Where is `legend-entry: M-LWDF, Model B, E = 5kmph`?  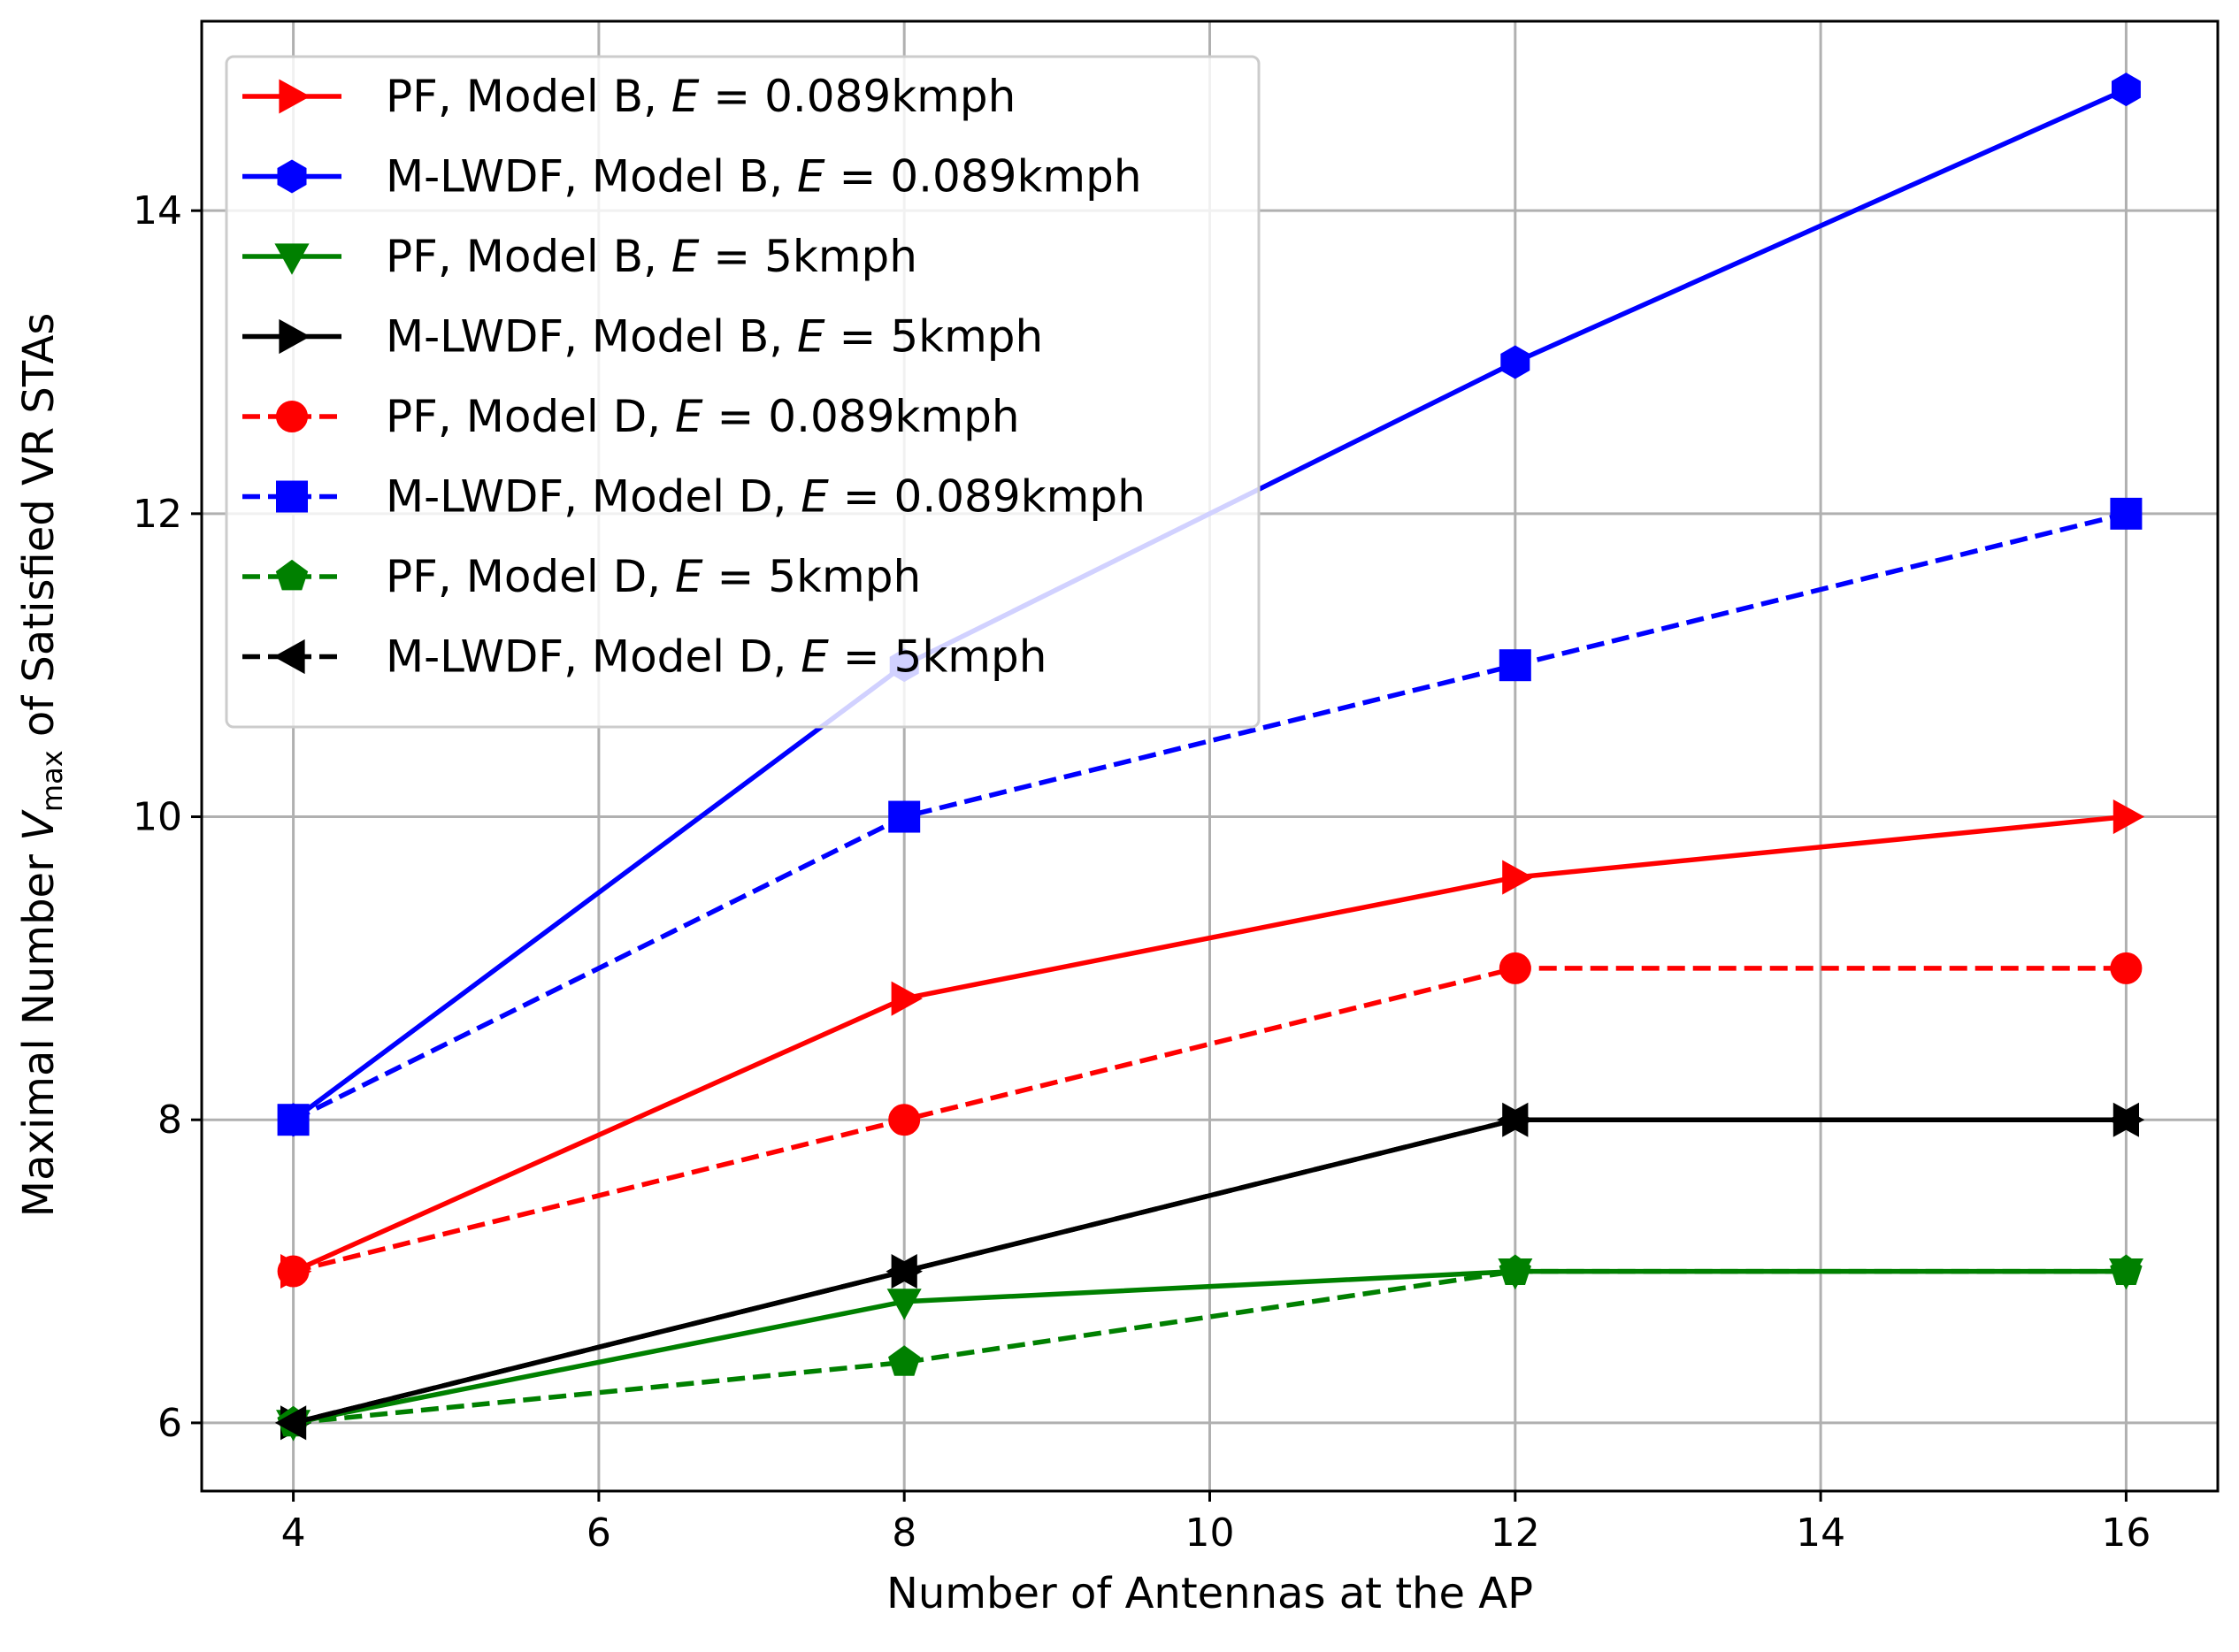
legend-entry: M-LWDF, Model B, E = 5kmph is located at coordinates (642, 337).